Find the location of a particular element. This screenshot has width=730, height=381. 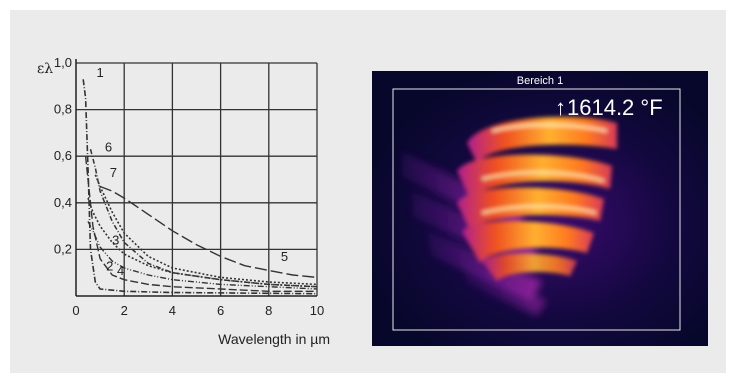

x-tick-label: 2 is located at coordinates (124, 310).